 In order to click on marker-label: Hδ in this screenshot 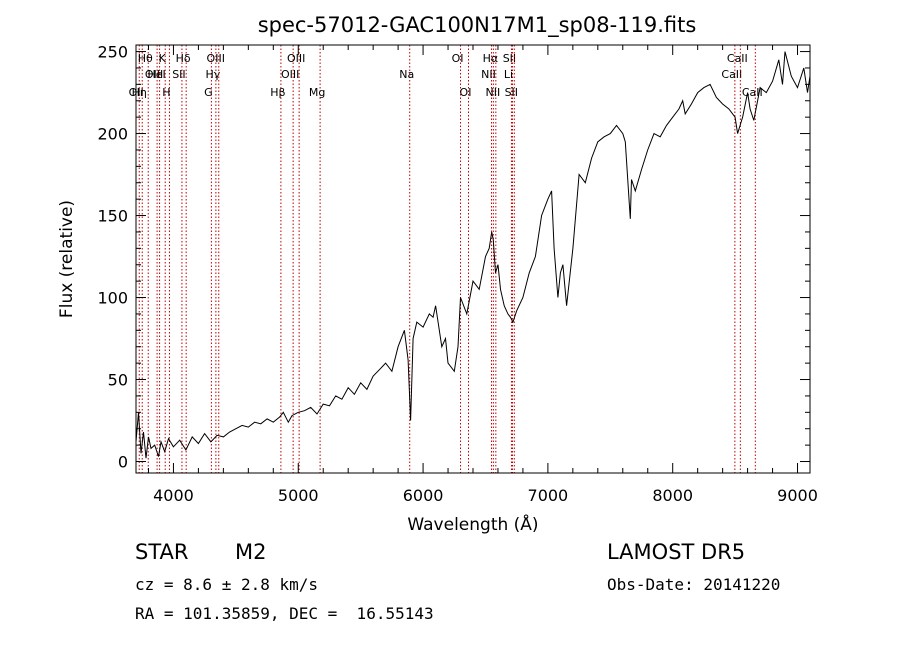, I will do `click(183, 58)`.